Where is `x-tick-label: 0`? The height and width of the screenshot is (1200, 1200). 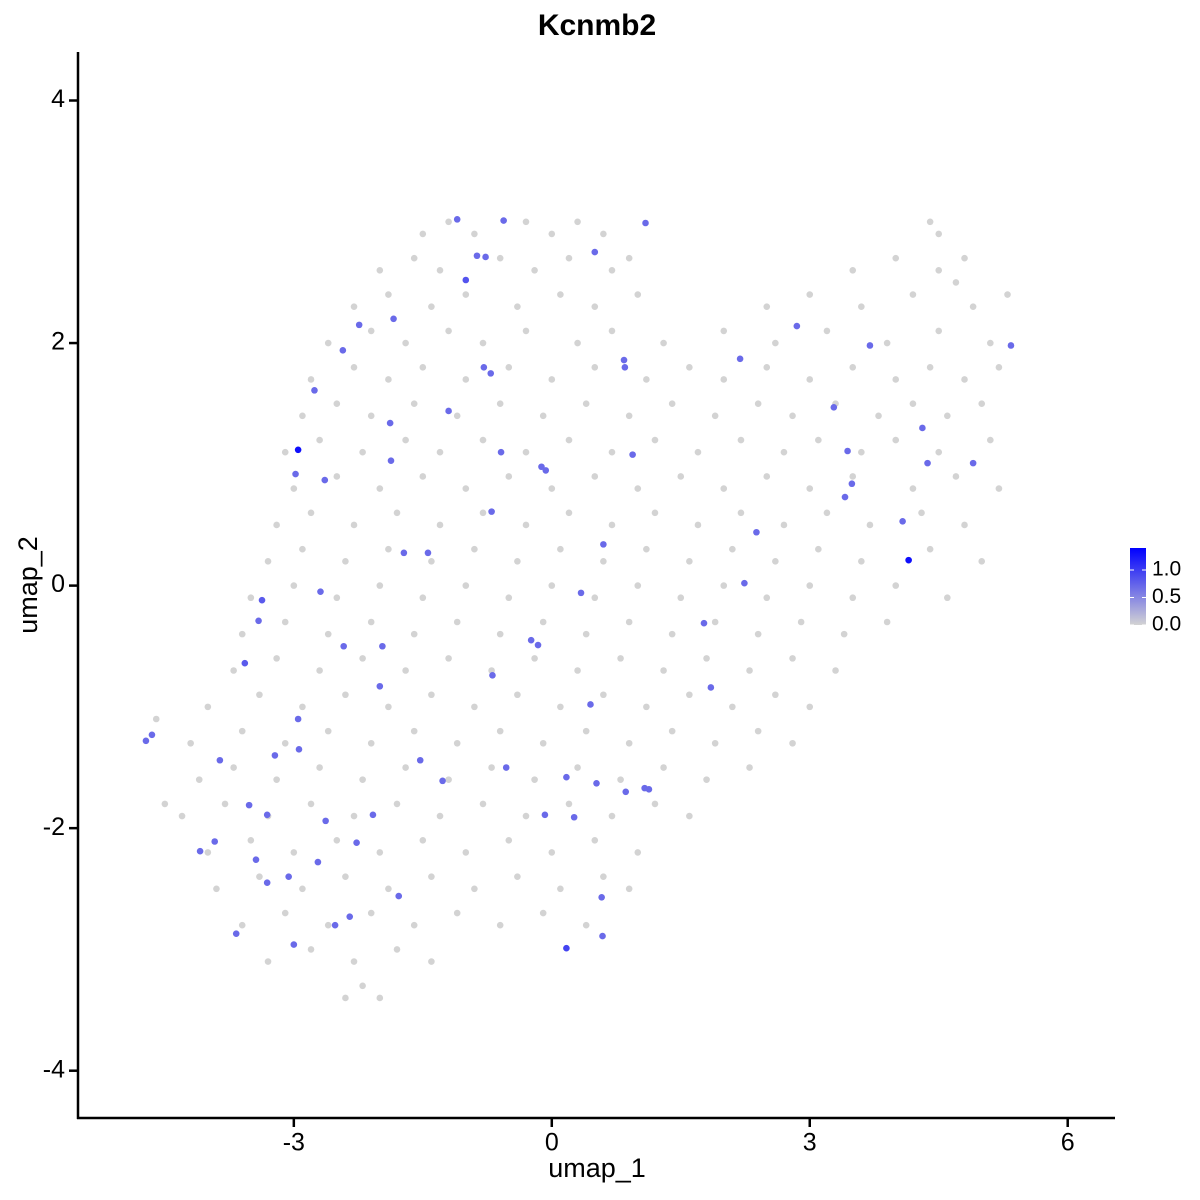 x-tick-label: 0 is located at coordinates (552, 1143).